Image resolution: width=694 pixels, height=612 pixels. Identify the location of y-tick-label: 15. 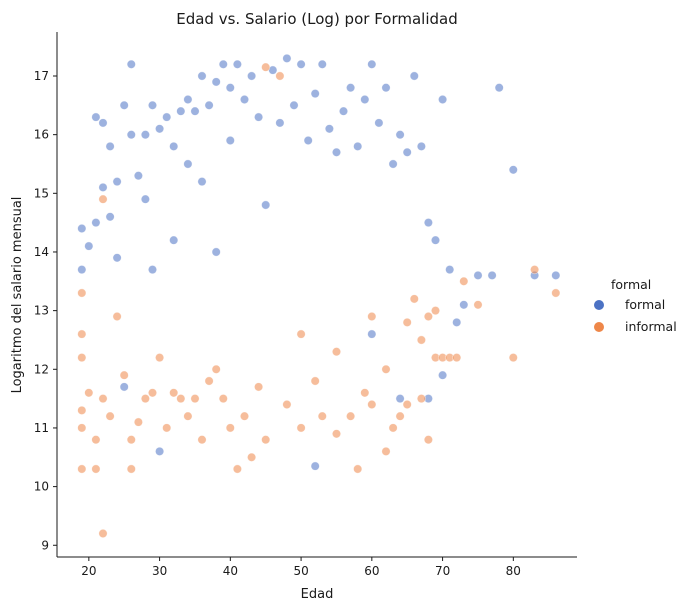
(41, 193).